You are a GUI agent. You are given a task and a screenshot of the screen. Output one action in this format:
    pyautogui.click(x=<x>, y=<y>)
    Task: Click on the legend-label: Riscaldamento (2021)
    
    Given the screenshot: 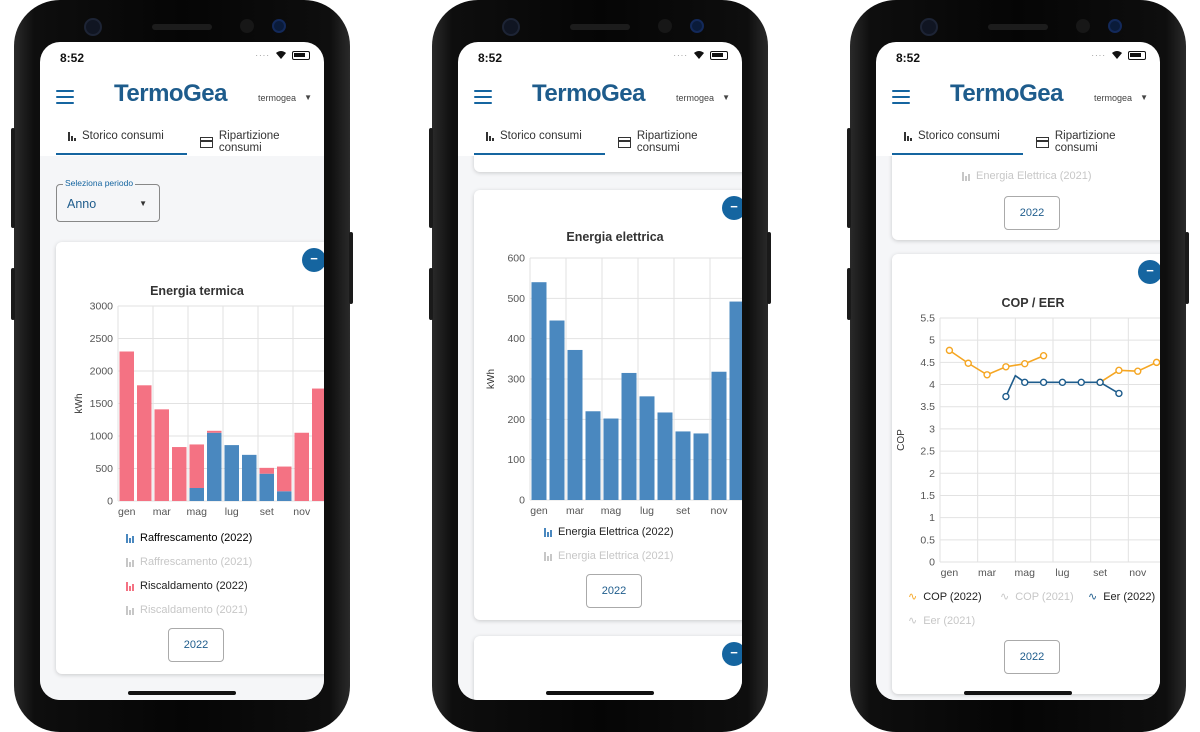 What is the action you would take?
    pyautogui.click(x=194, y=610)
    